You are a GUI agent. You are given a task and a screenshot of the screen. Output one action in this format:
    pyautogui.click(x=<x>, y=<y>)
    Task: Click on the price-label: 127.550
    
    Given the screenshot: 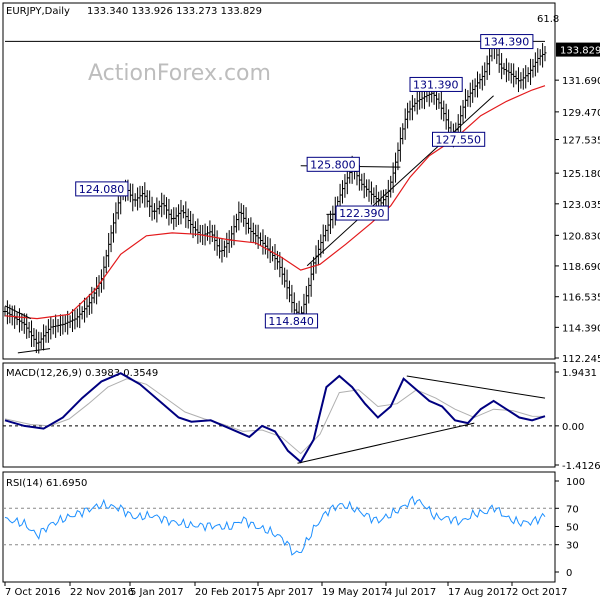 What is the action you would take?
    pyautogui.click(x=459, y=139)
    